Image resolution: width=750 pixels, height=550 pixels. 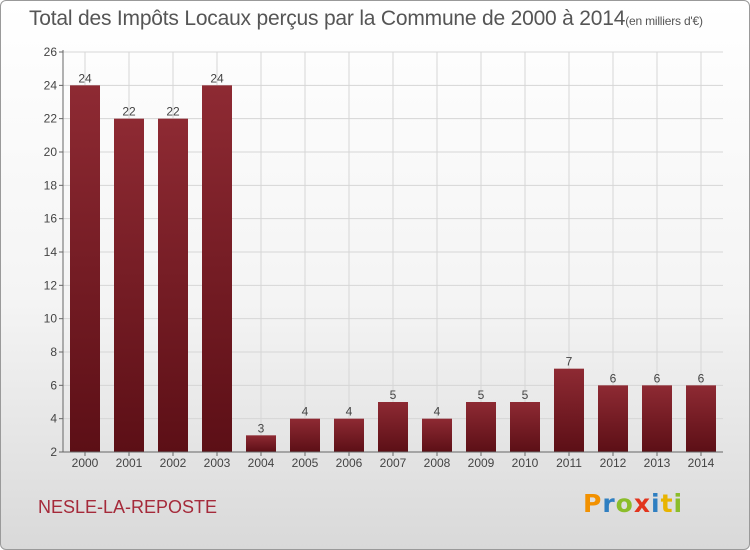 What do you see at coordinates (53, 452) in the screenshot?
I see `y-tick-label: 2` at bounding box center [53, 452].